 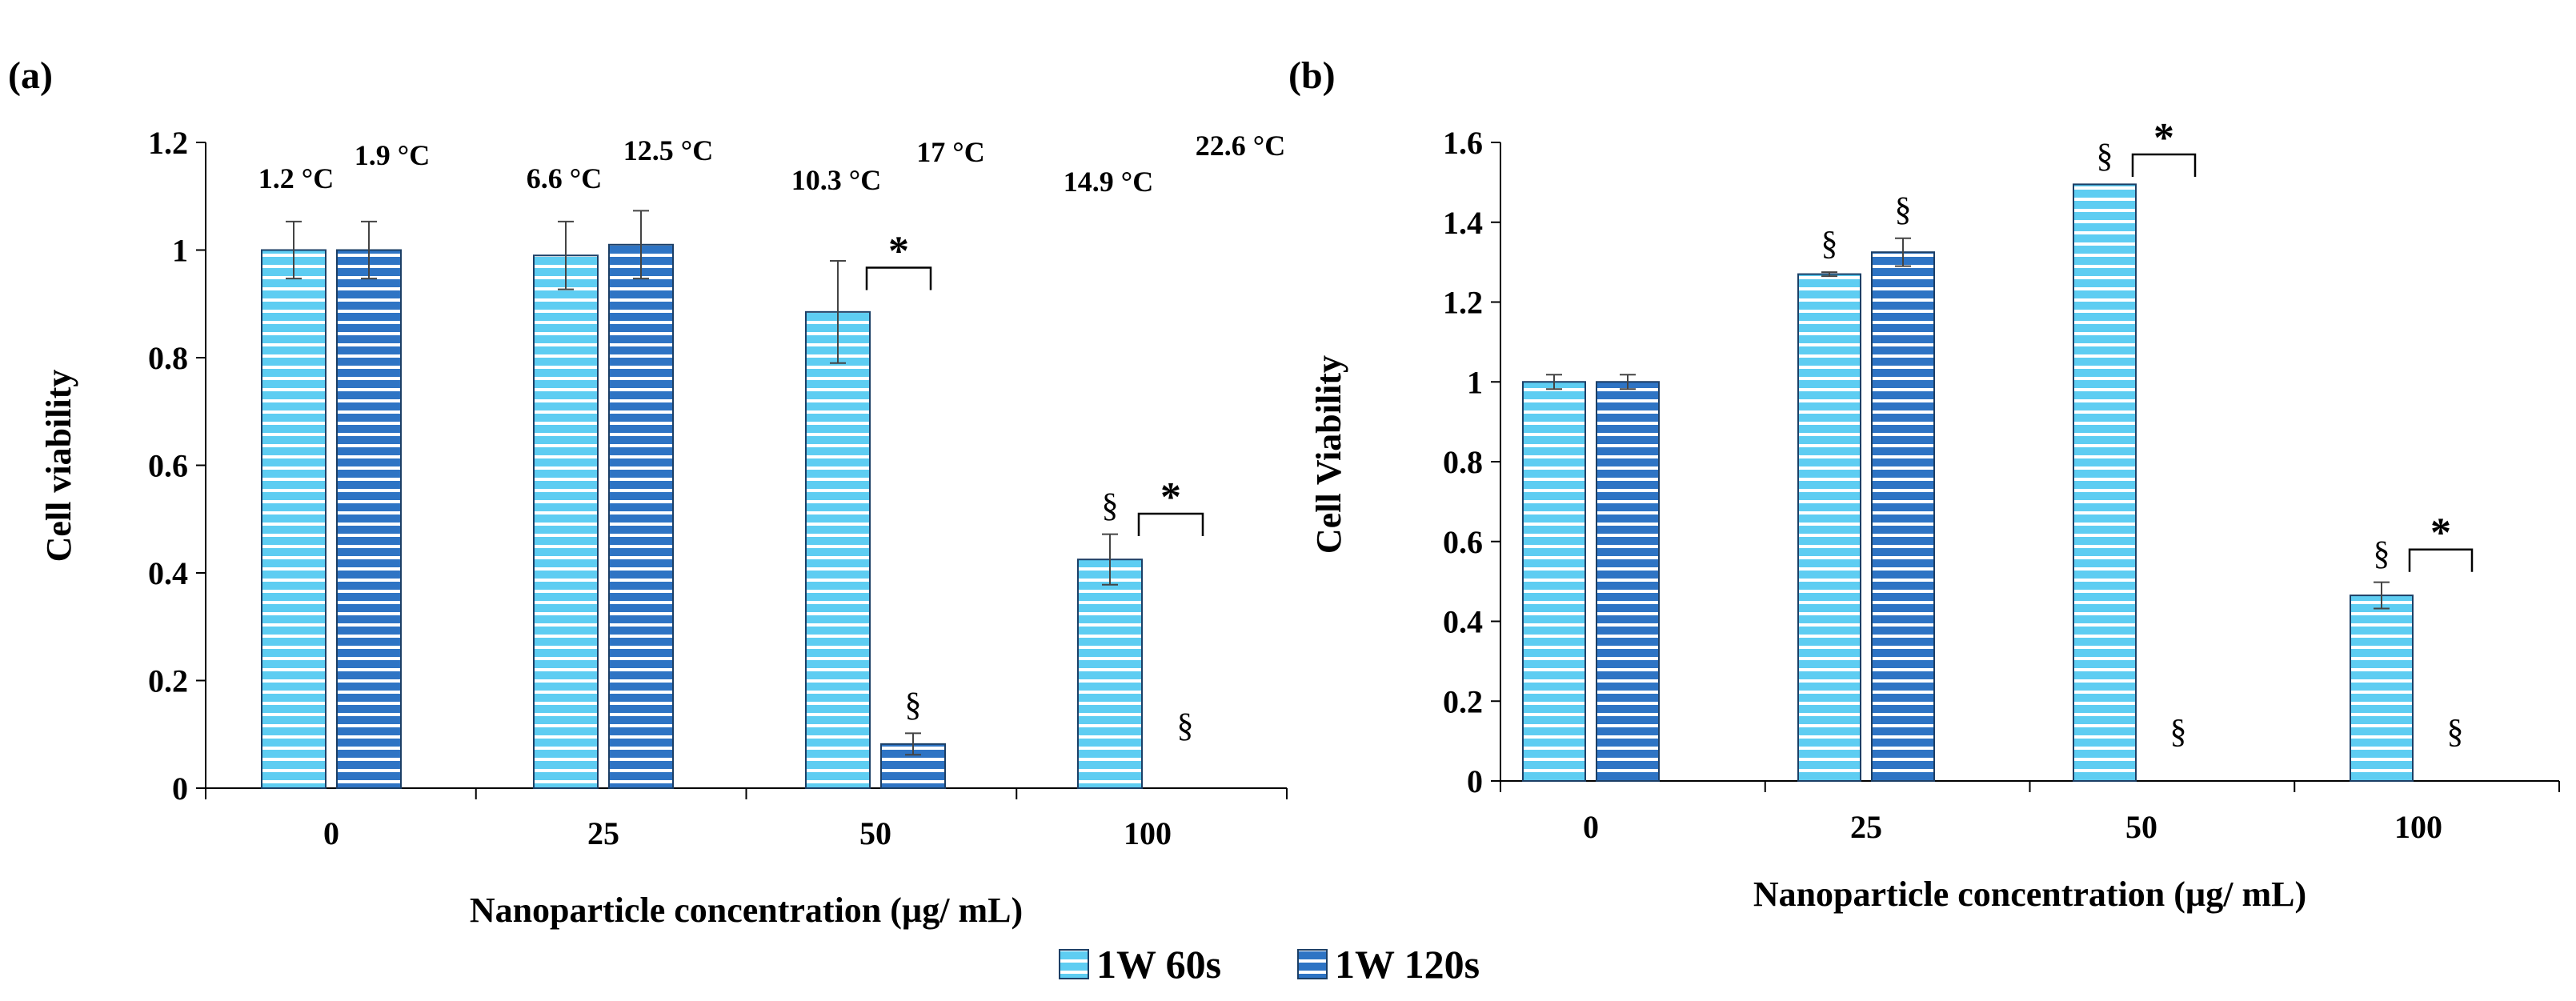 I want to click on panel-a-y-tick-label: 0.2, so click(x=168, y=681).